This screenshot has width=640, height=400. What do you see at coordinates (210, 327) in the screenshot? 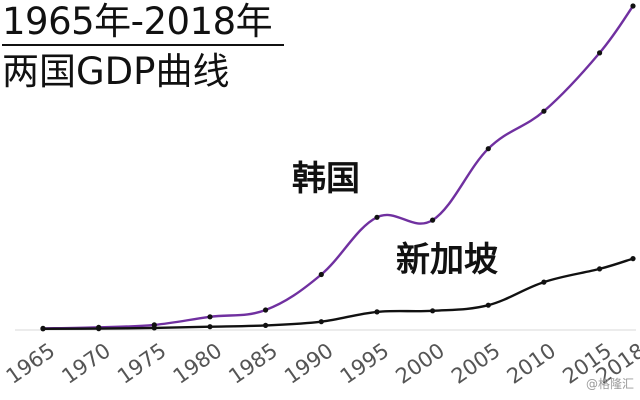
I see `data-point-singapore-1980` at bounding box center [210, 327].